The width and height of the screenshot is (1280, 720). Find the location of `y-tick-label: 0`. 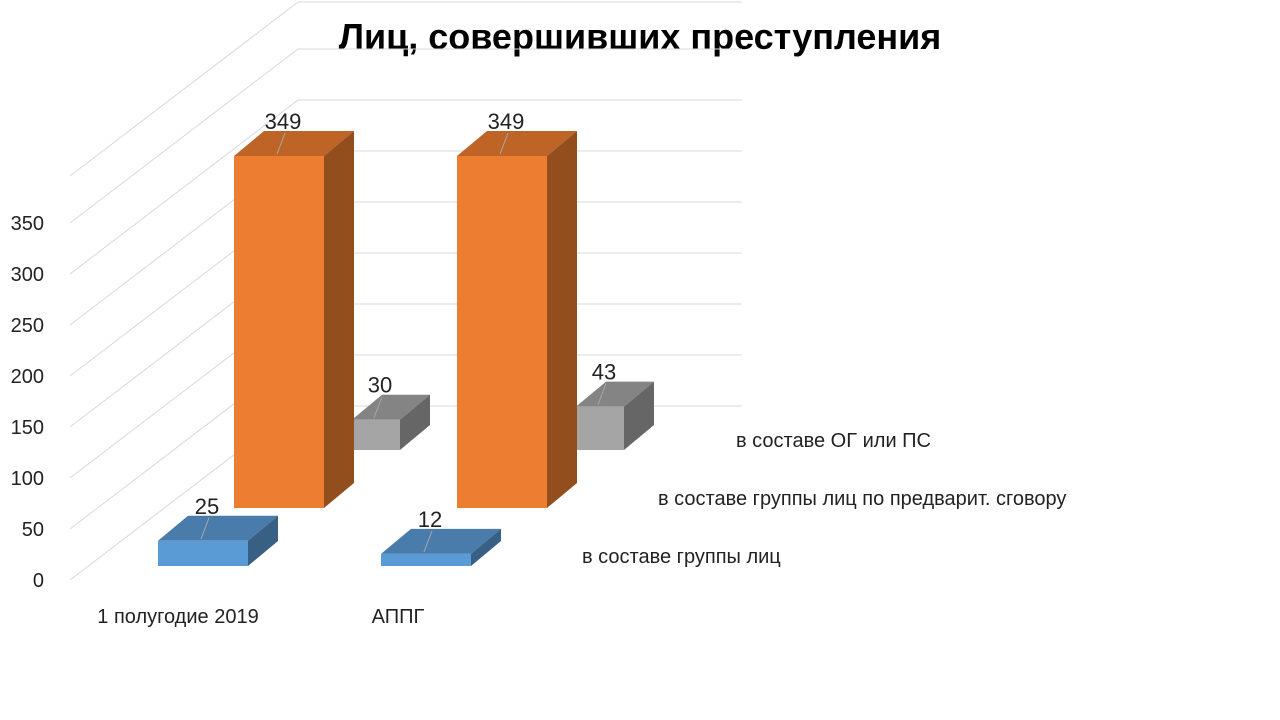

y-tick-label: 0 is located at coordinates (38, 581).